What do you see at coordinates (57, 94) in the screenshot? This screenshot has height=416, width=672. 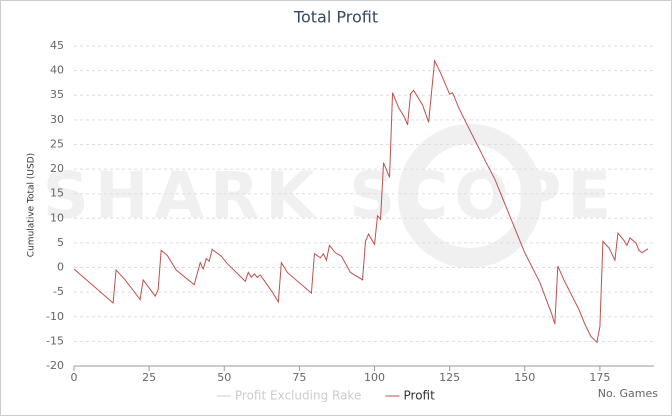 I see `y-tick-label: 35` at bounding box center [57, 94].